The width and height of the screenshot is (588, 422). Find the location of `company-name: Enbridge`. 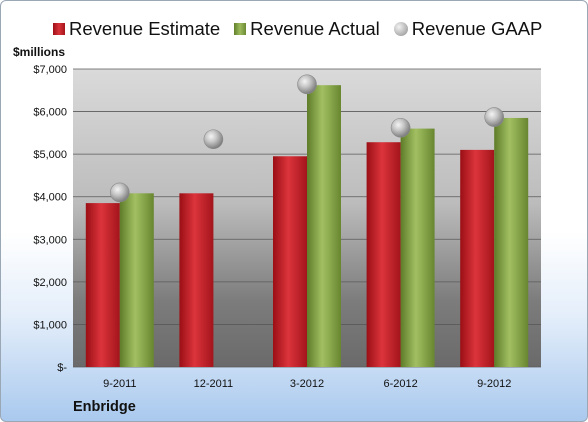

company-name: Enbridge is located at coordinates (104, 407).